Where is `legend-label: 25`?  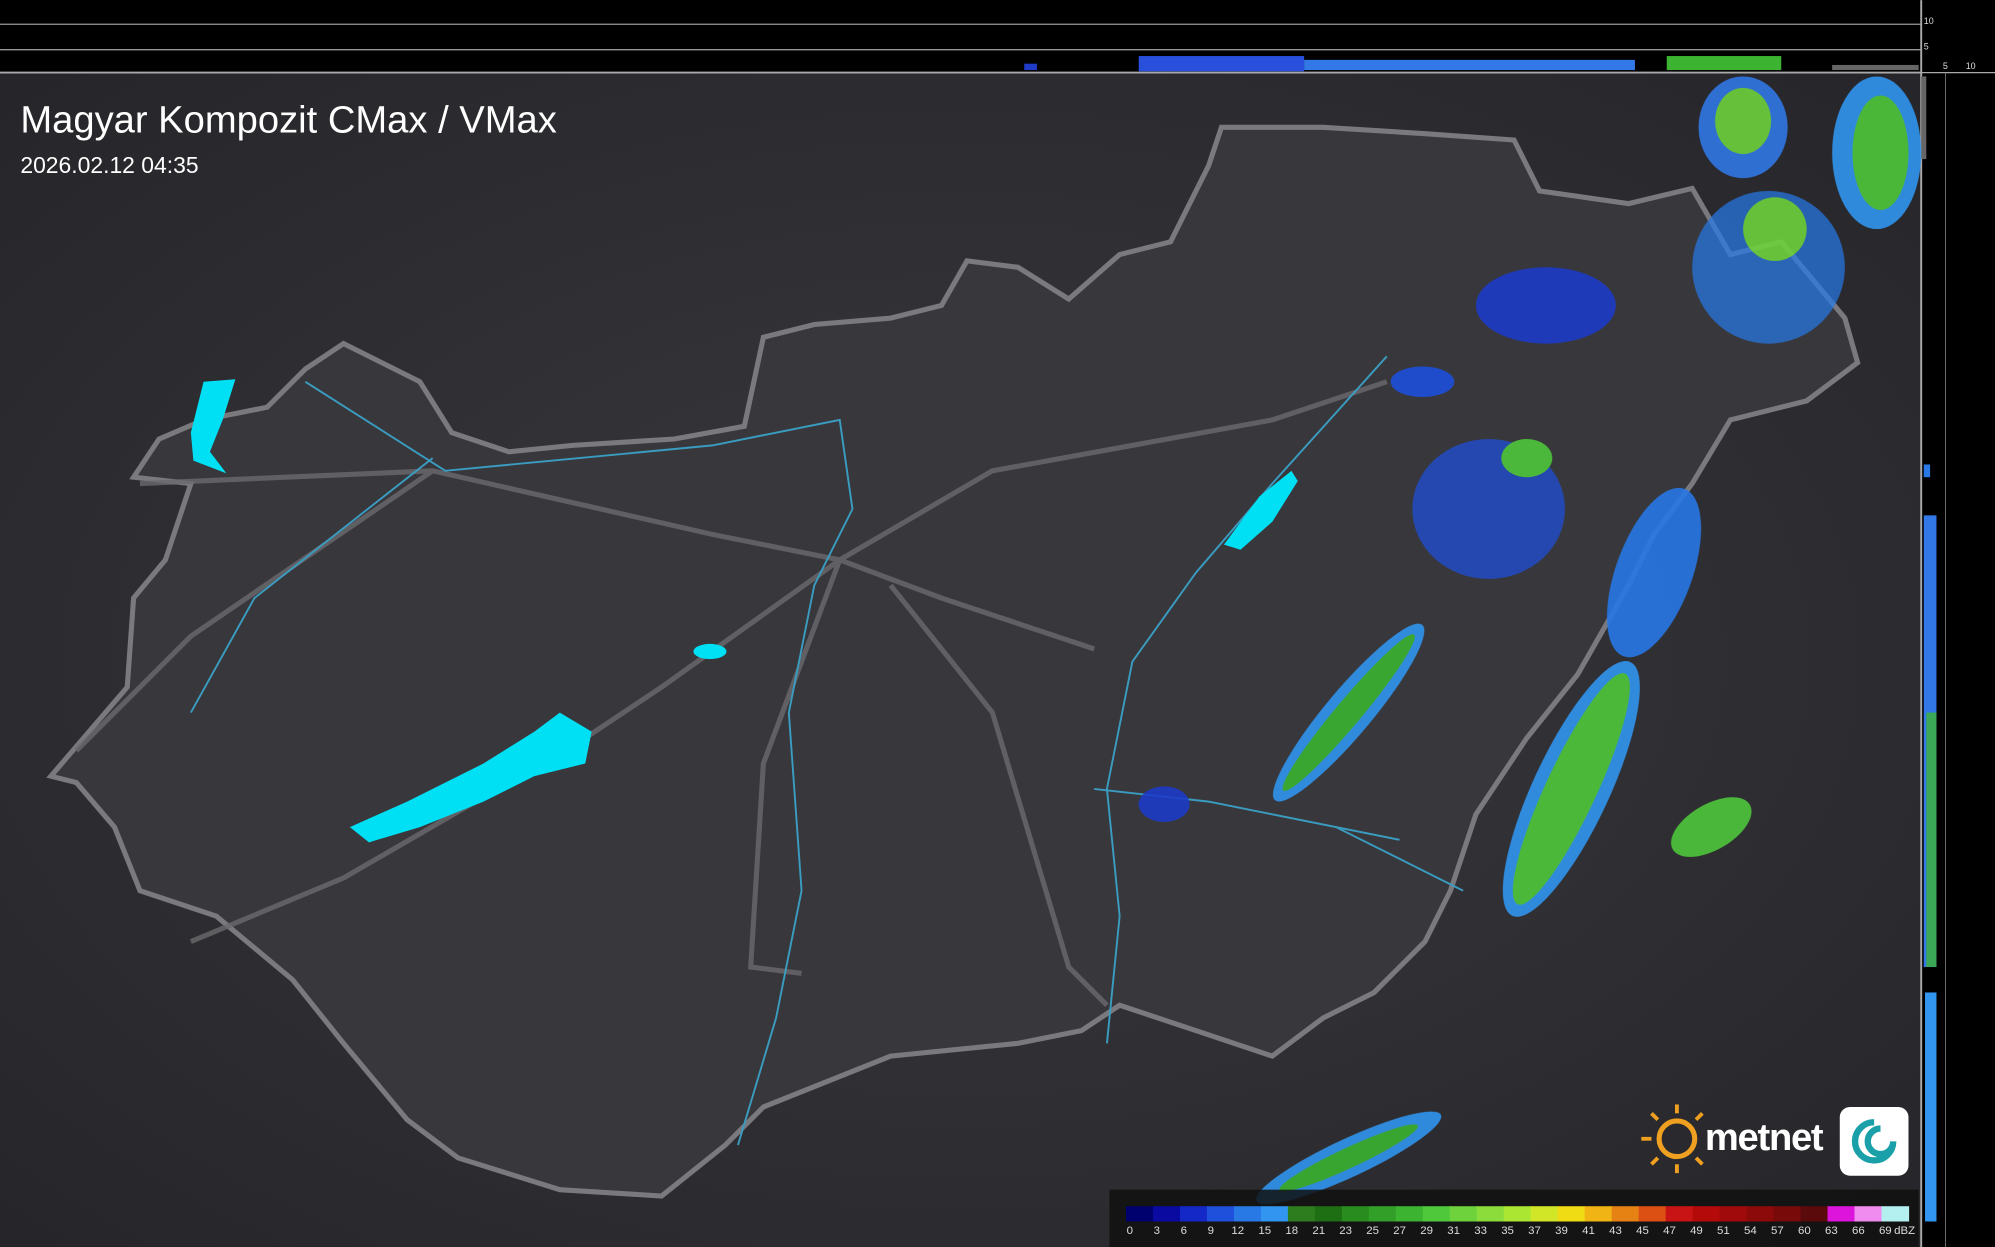
legend-label: 25 is located at coordinates (1372, 1231).